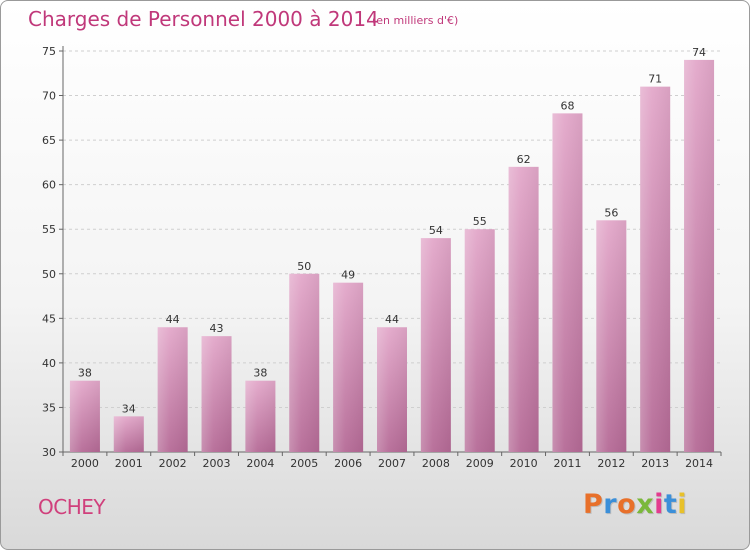 This screenshot has width=750, height=550. Describe the element at coordinates (85, 463) in the screenshot. I see `x-tick-label: 2000` at that location.